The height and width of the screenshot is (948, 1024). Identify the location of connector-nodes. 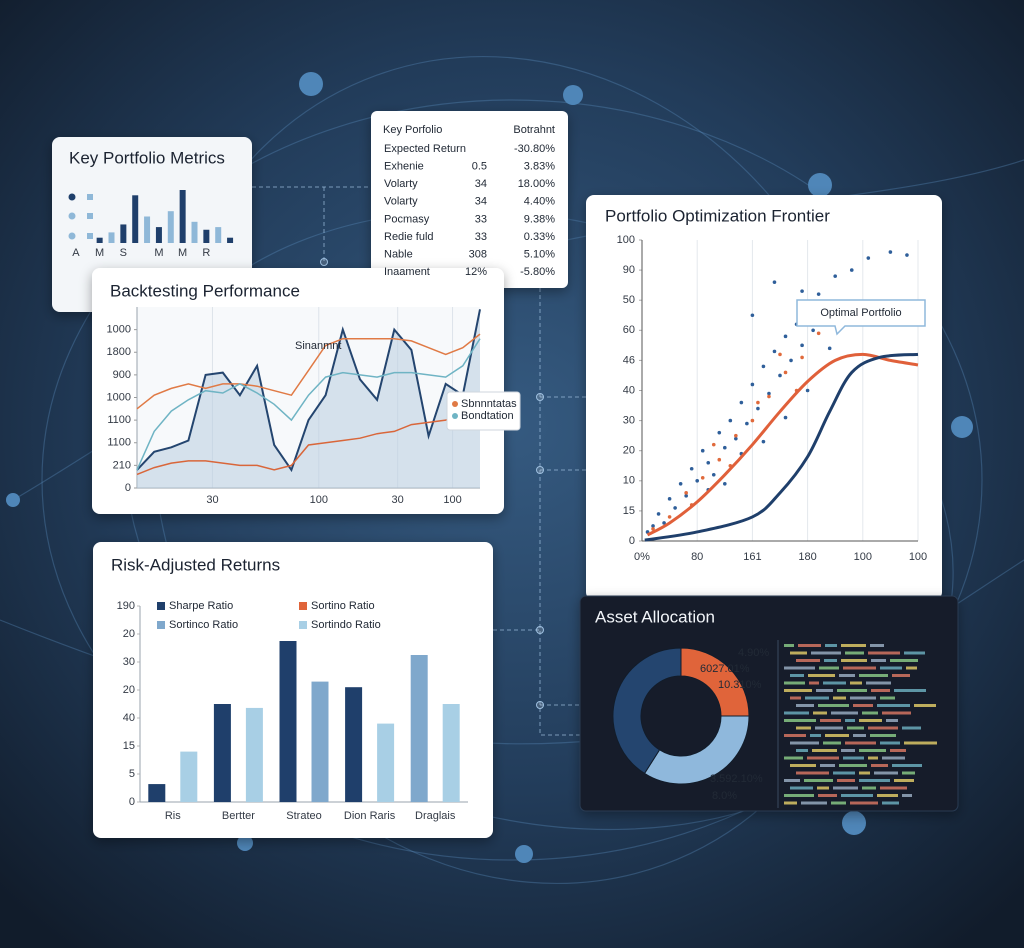
(432, 483).